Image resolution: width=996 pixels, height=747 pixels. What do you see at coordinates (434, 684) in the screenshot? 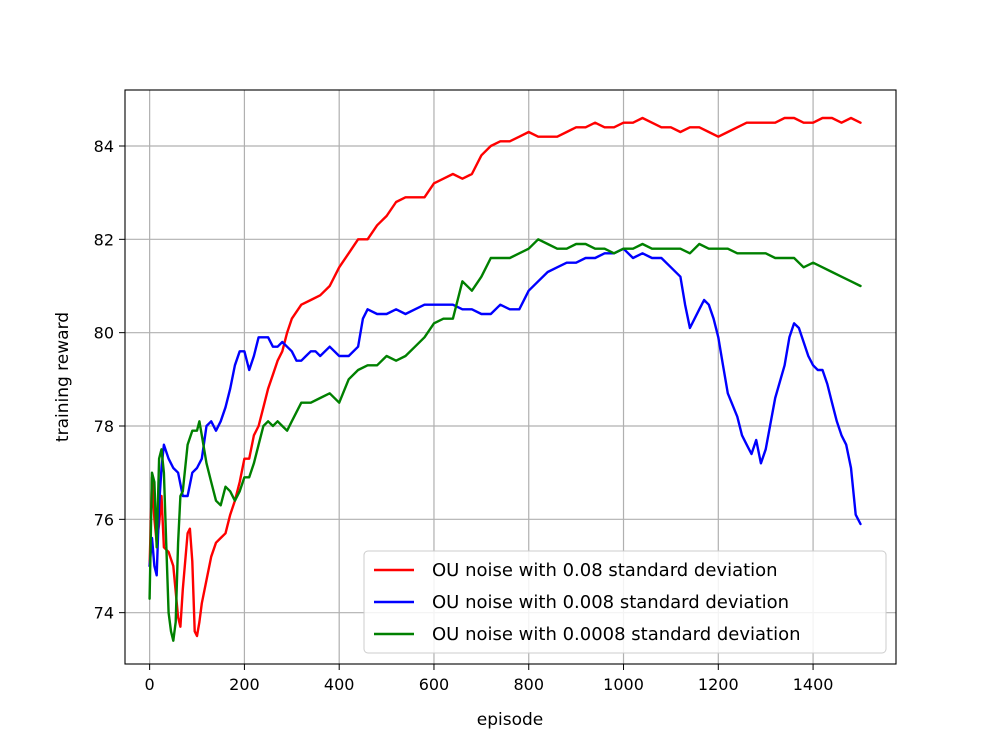
I see `x-tick-label: 600` at bounding box center [434, 684].